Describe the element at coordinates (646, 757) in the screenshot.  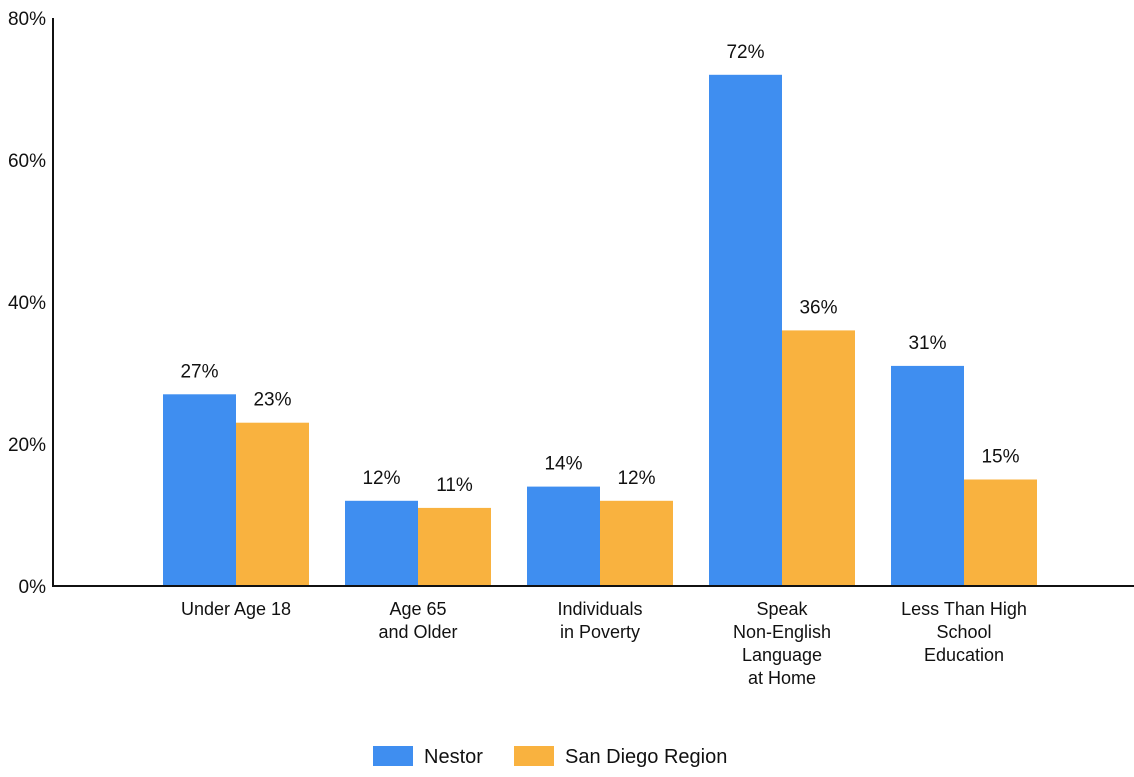
I see `legend-label: San Diego Region` at that location.